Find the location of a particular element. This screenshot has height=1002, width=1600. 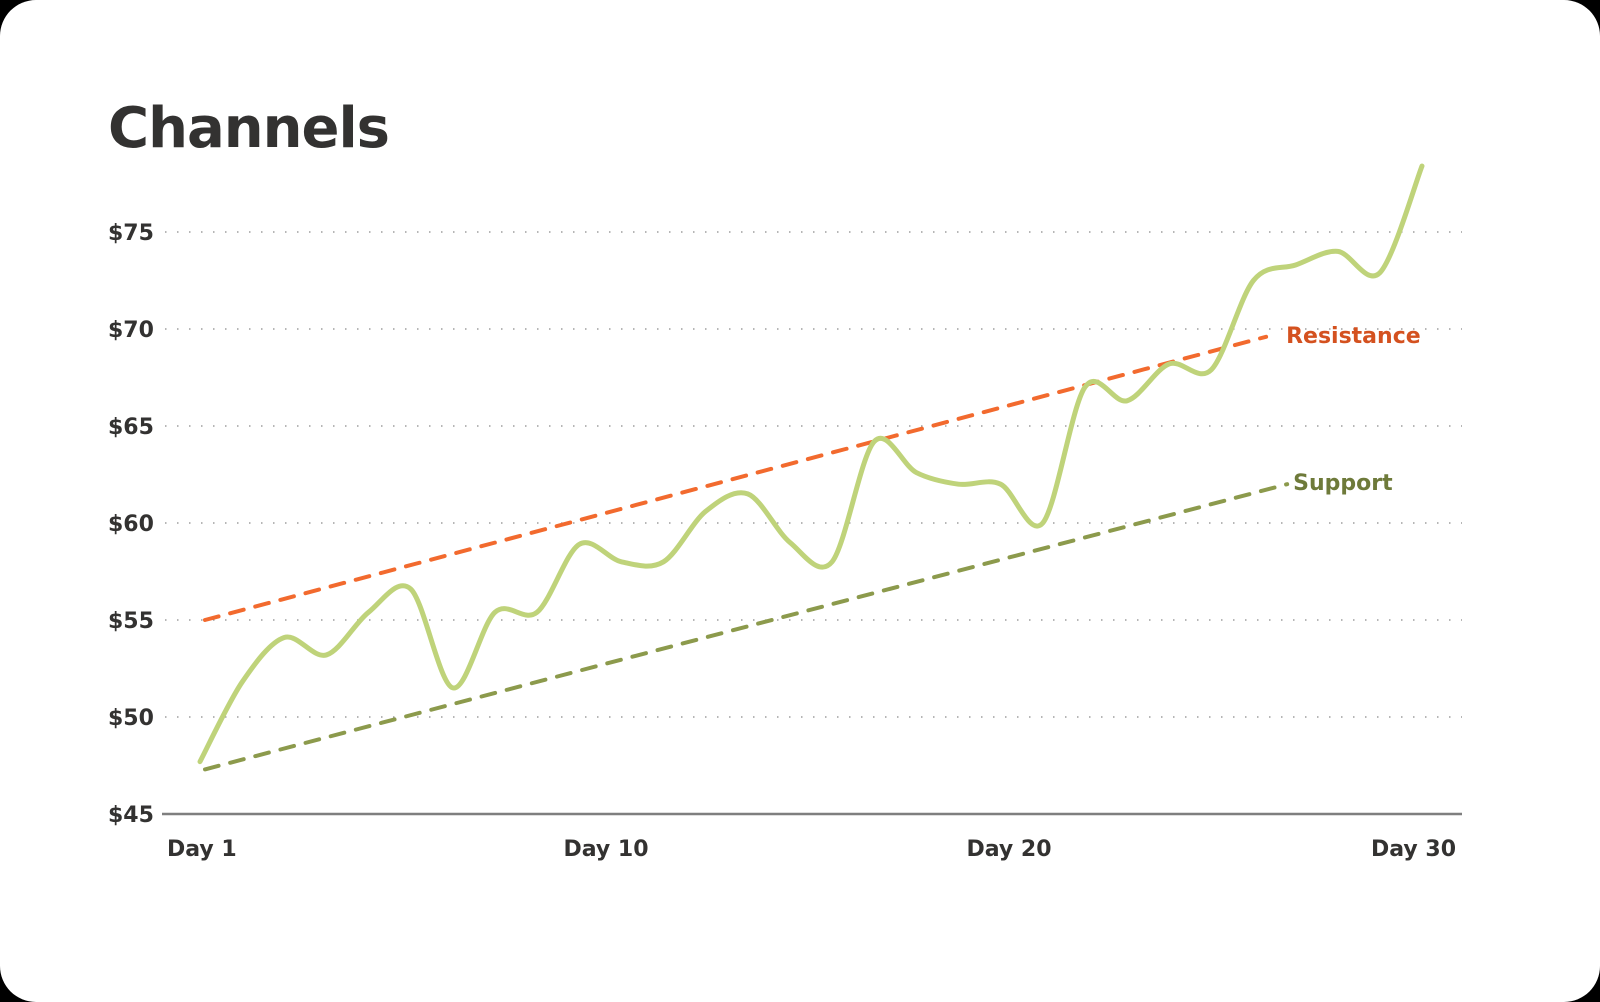

y-tick-label: $55 is located at coordinates (131, 621).